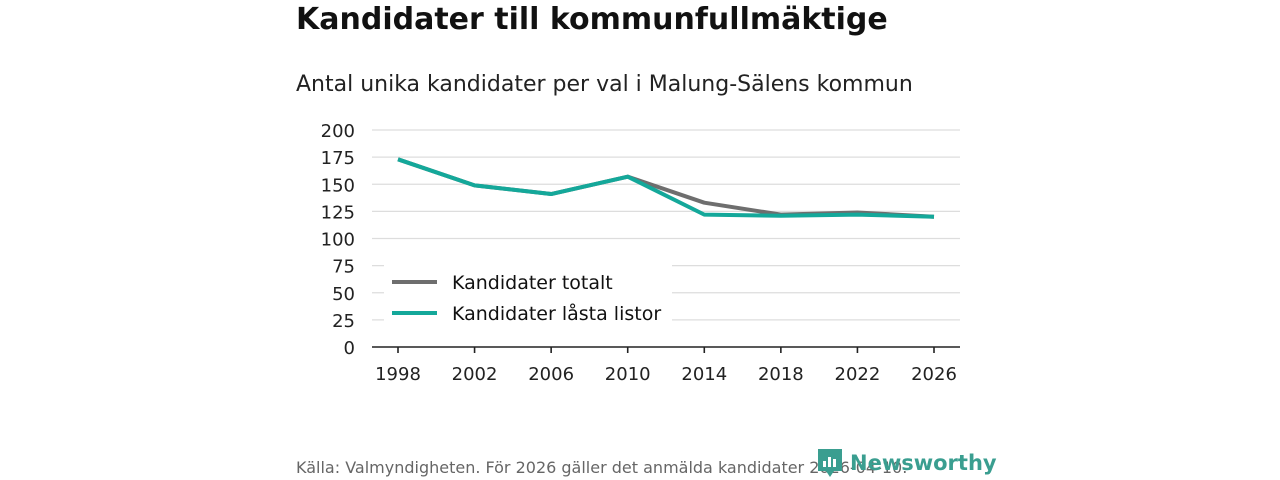 This screenshot has height=480, width=1280. Describe the element at coordinates (338, 158) in the screenshot. I see `y-tick-label: 175` at that location.